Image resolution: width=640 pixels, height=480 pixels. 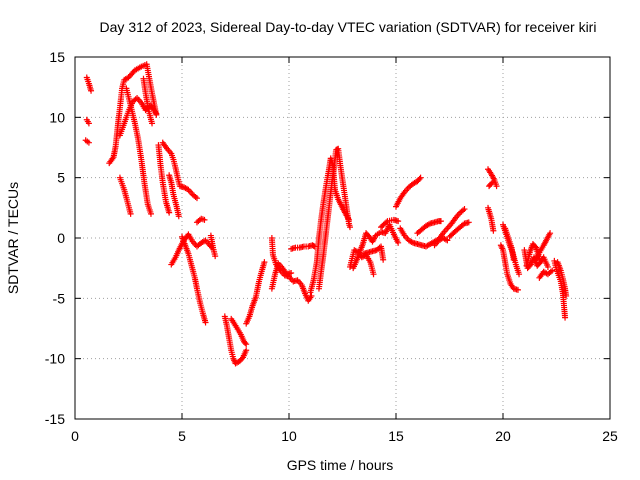 What do you see at coordinates (610, 436) in the screenshot?
I see `x-tick-label: 25` at bounding box center [610, 436].